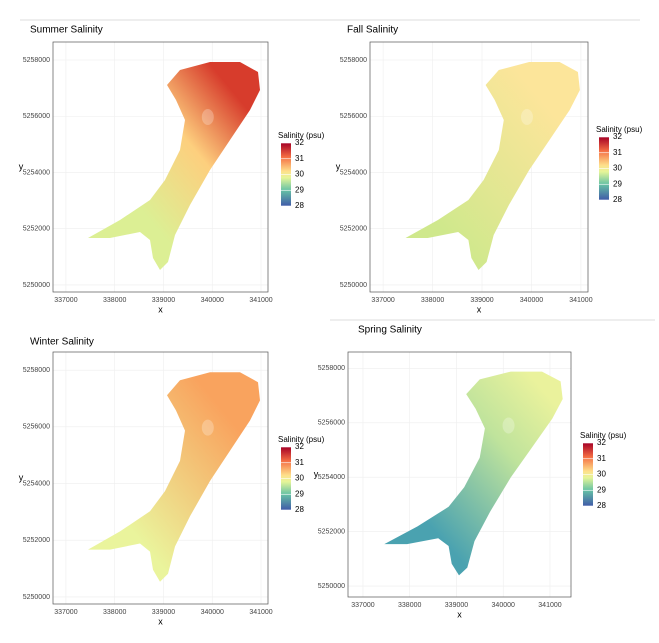 The image size is (659, 643). Describe the element at coordinates (372, 30) in the screenshot. I see `panel-title: Fall Salinity` at that location.